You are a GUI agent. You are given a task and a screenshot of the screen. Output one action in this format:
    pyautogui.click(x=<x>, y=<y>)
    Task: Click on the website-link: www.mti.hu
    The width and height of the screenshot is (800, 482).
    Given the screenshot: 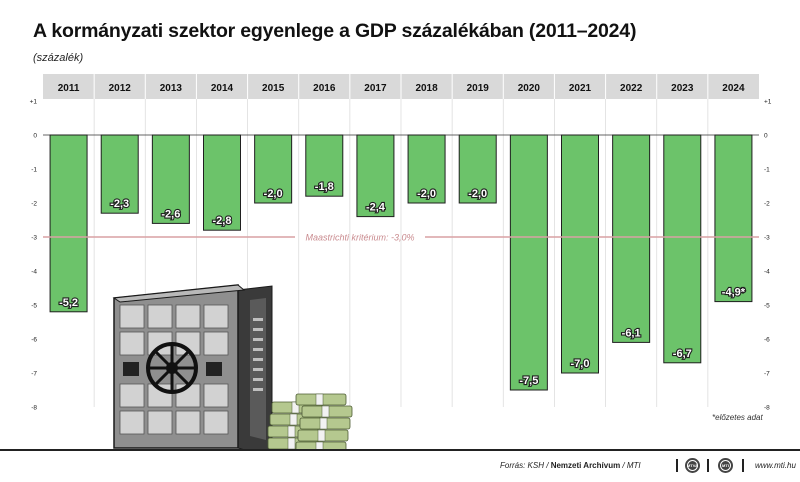 What is the action you would take?
    pyautogui.click(x=775, y=465)
    